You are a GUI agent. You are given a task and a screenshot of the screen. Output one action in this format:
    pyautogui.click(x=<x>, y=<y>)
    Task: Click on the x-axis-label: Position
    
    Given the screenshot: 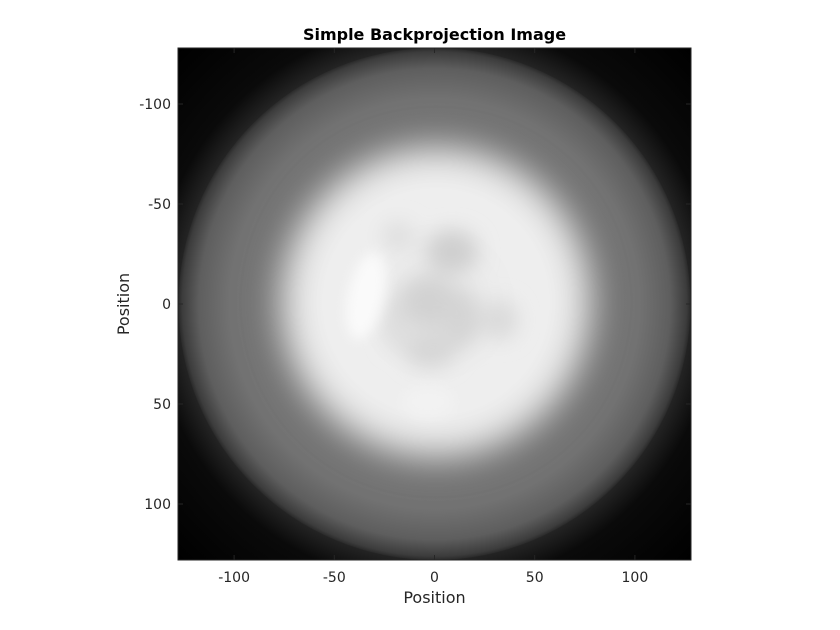 What is the action you would take?
    pyautogui.click(x=434, y=597)
    